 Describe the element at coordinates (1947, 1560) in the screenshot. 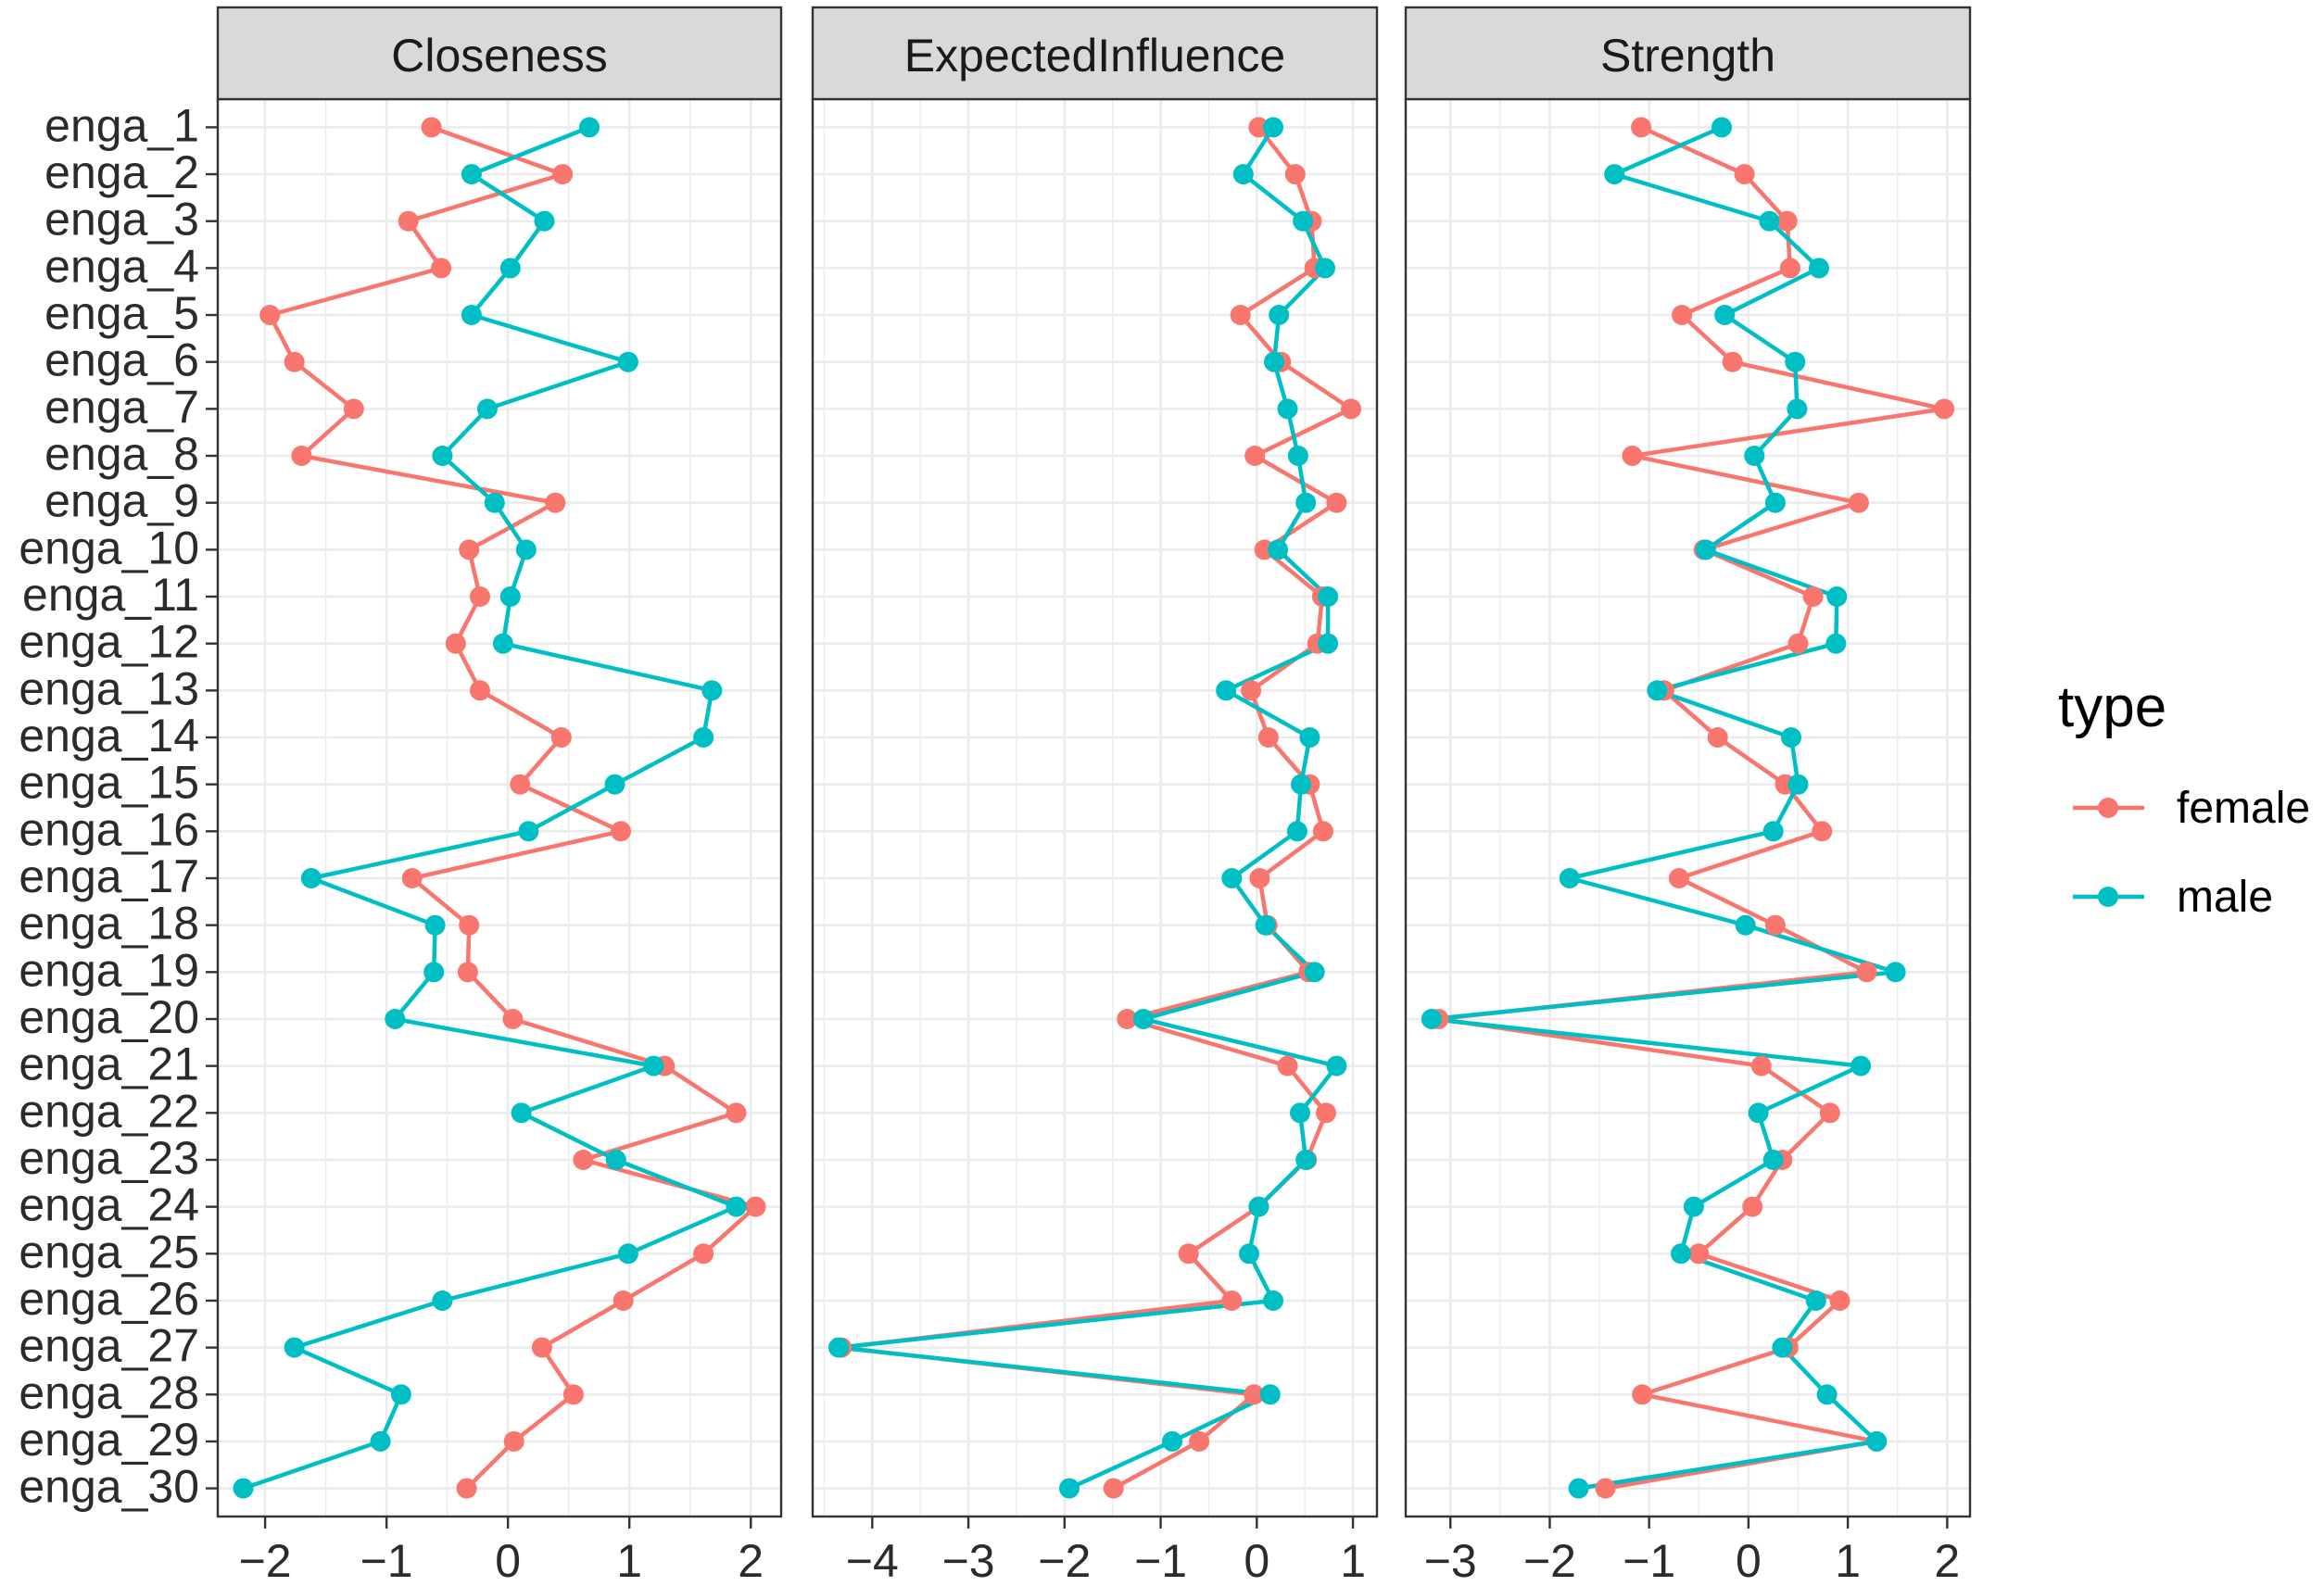

I see `x-tick-label: 2` at that location.